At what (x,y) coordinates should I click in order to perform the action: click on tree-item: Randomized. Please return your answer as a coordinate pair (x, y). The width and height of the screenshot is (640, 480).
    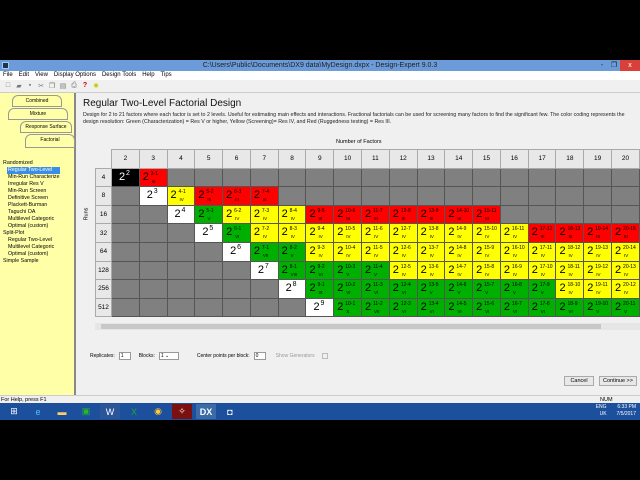
    Looking at the image, I should click on (18, 163).